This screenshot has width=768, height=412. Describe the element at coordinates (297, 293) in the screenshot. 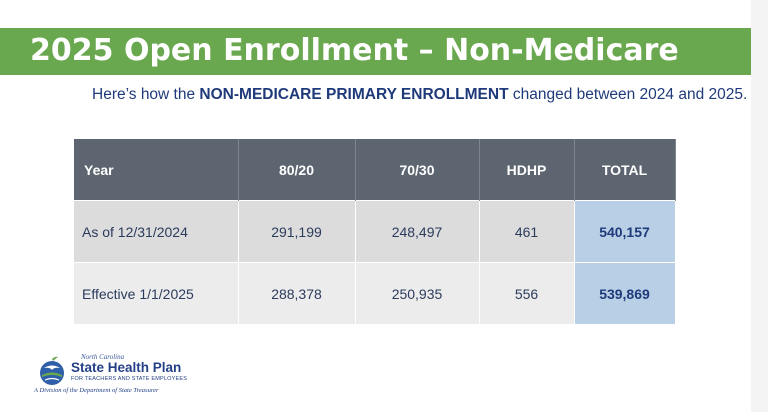

I see `cell-80-20: 288,378` at that location.